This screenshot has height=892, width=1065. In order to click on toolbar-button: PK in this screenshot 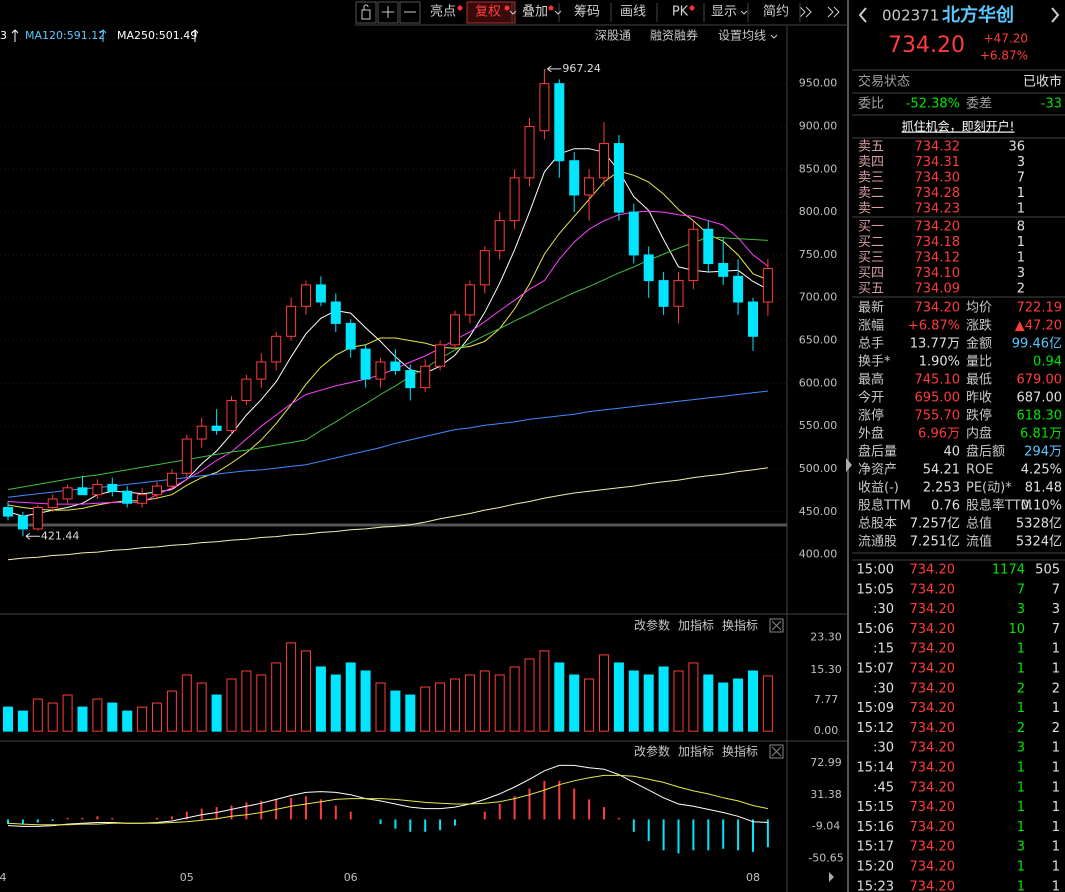, I will do `click(680, 12)`.